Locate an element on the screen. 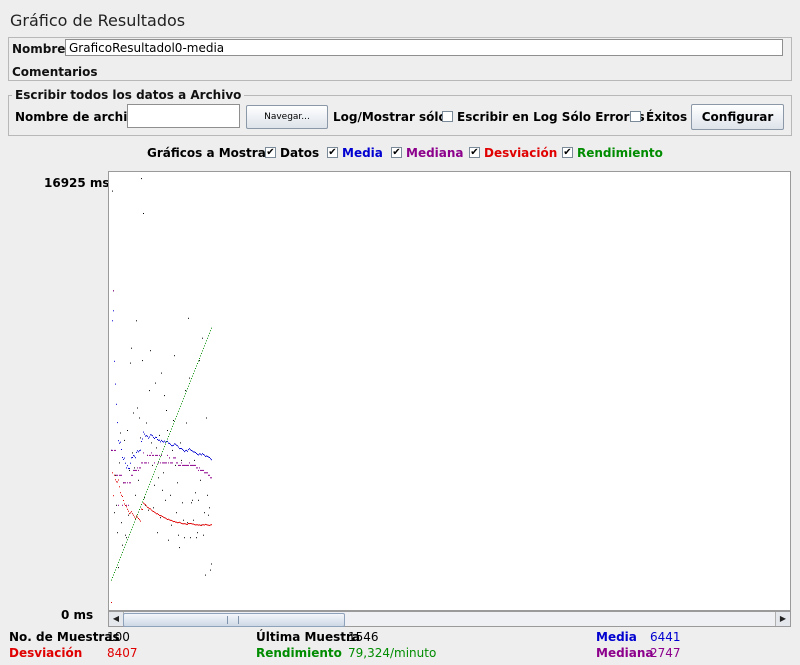 Image resolution: width=800 pixels, height=665 pixels. graph-checkbox-mediana: ✔ is located at coordinates (396, 152).